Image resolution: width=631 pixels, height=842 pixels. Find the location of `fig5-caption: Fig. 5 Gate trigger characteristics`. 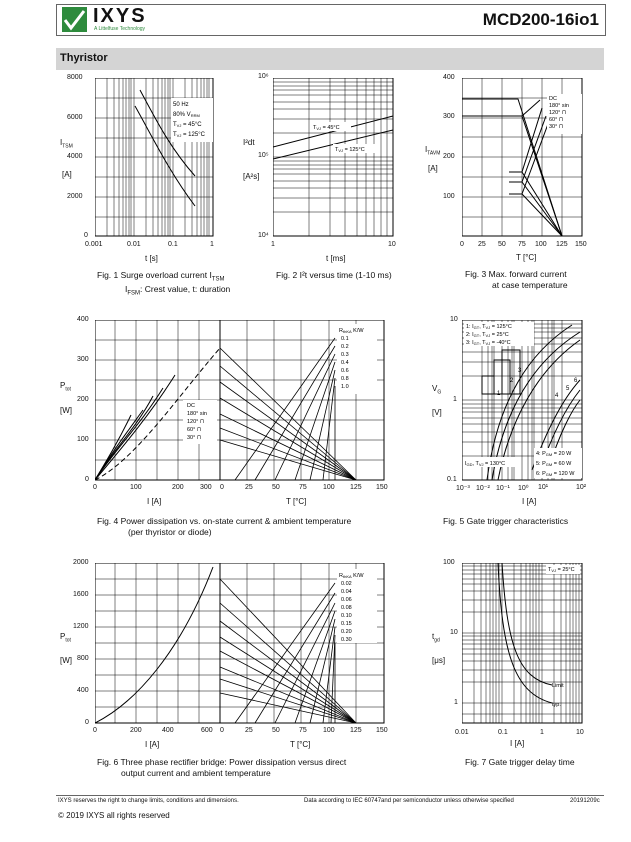

fig5-caption: Fig. 5 Gate trigger characteristics is located at coordinates (506, 521).